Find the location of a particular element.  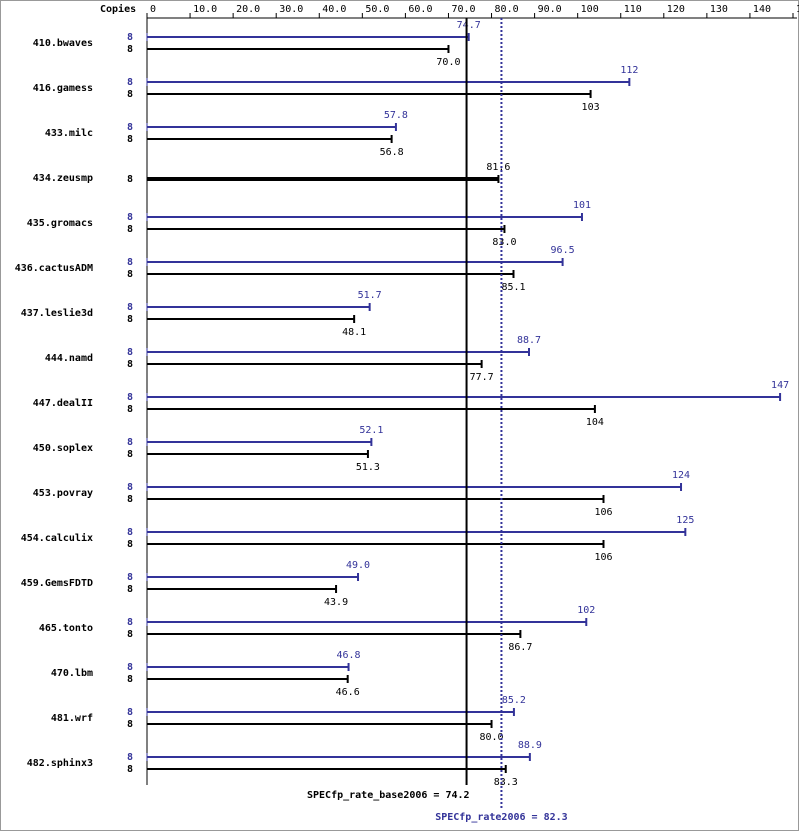

value-label: 56.8 is located at coordinates (392, 152).